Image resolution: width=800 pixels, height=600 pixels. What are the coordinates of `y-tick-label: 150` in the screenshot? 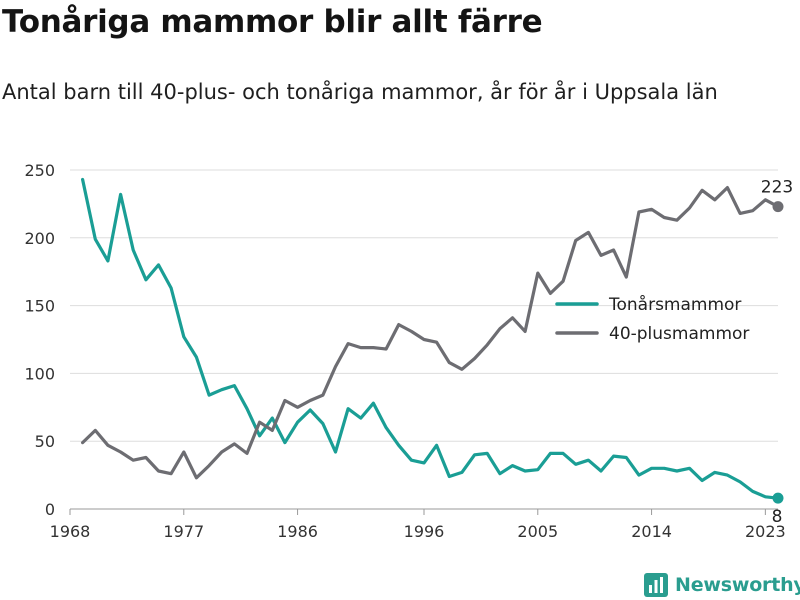 It's located at (39, 306).